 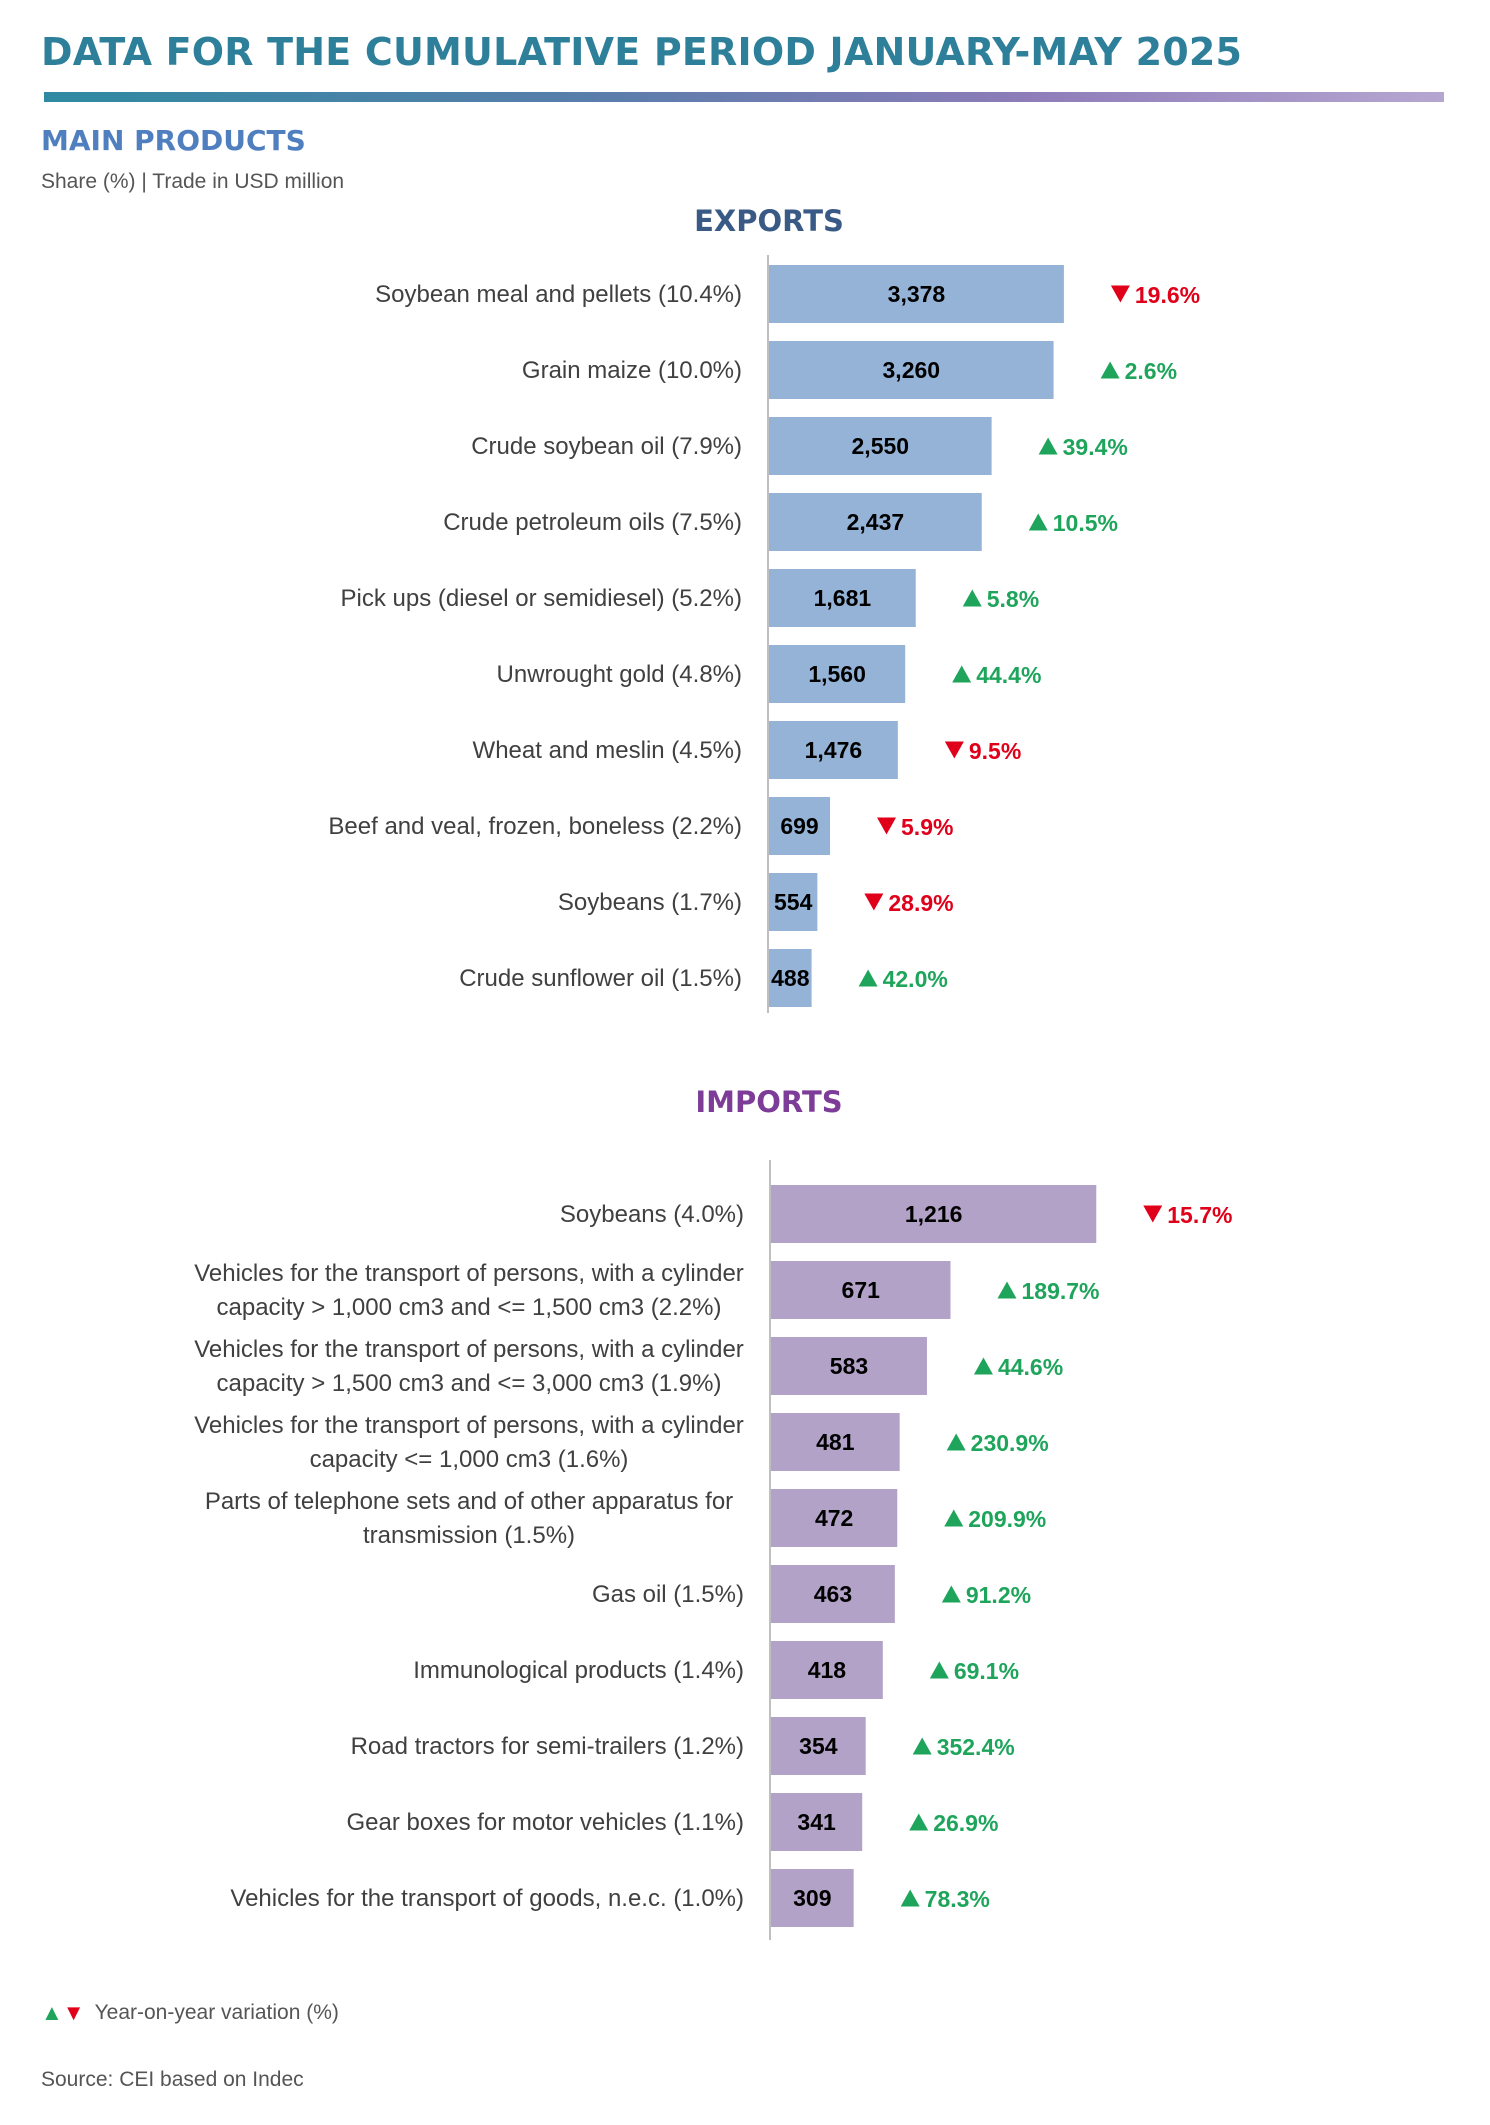 I want to click on value-label: 583, so click(x=849, y=1366).